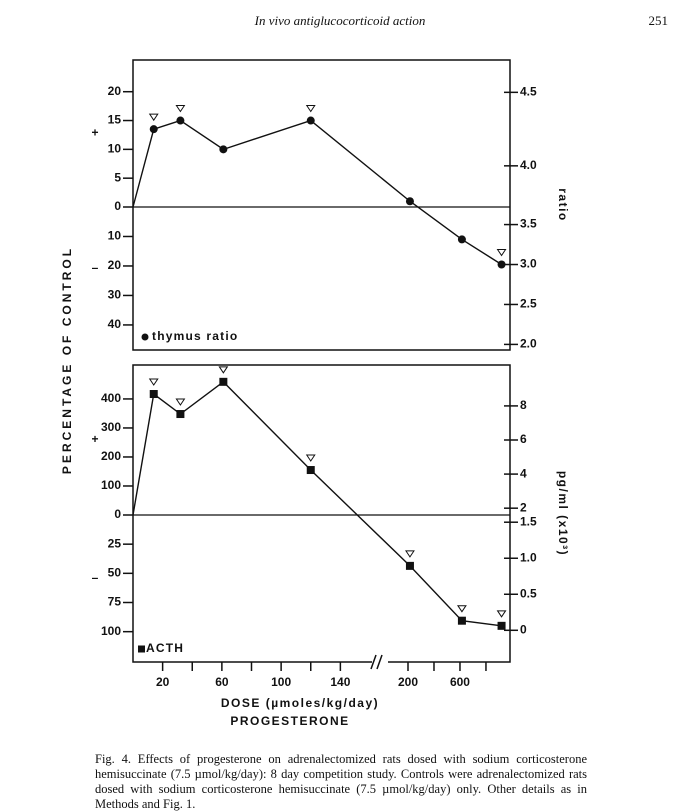 The image size is (680, 812). Describe the element at coordinates (523, 405) in the screenshot. I see `y2-tick-label: 8` at that location.